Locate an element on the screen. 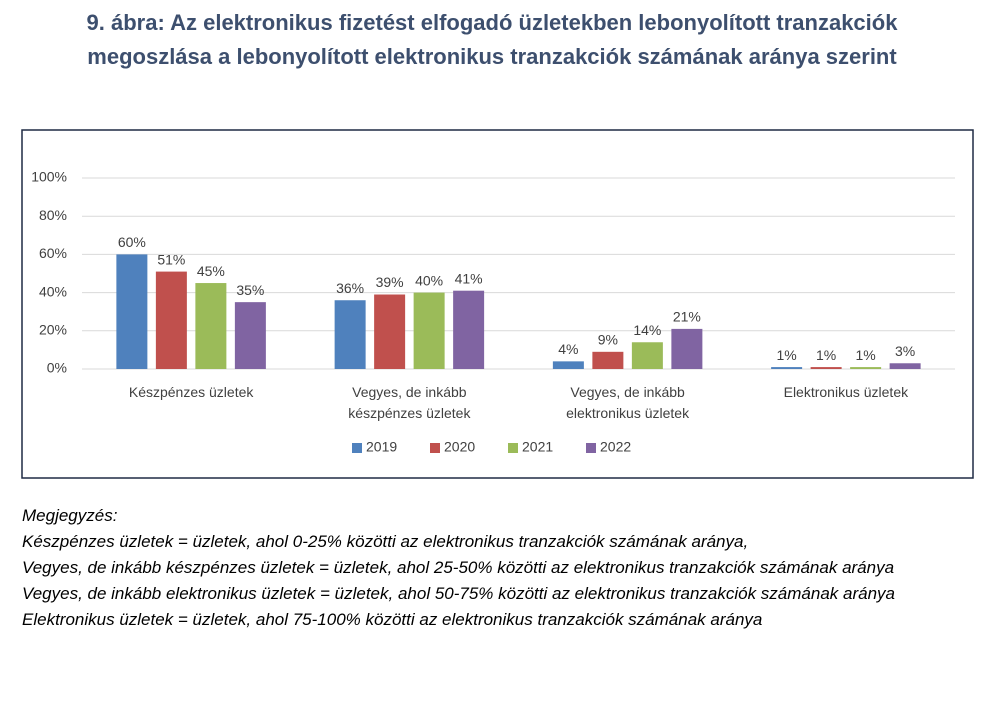 The width and height of the screenshot is (985, 701). data-label: 51% is located at coordinates (171, 259).